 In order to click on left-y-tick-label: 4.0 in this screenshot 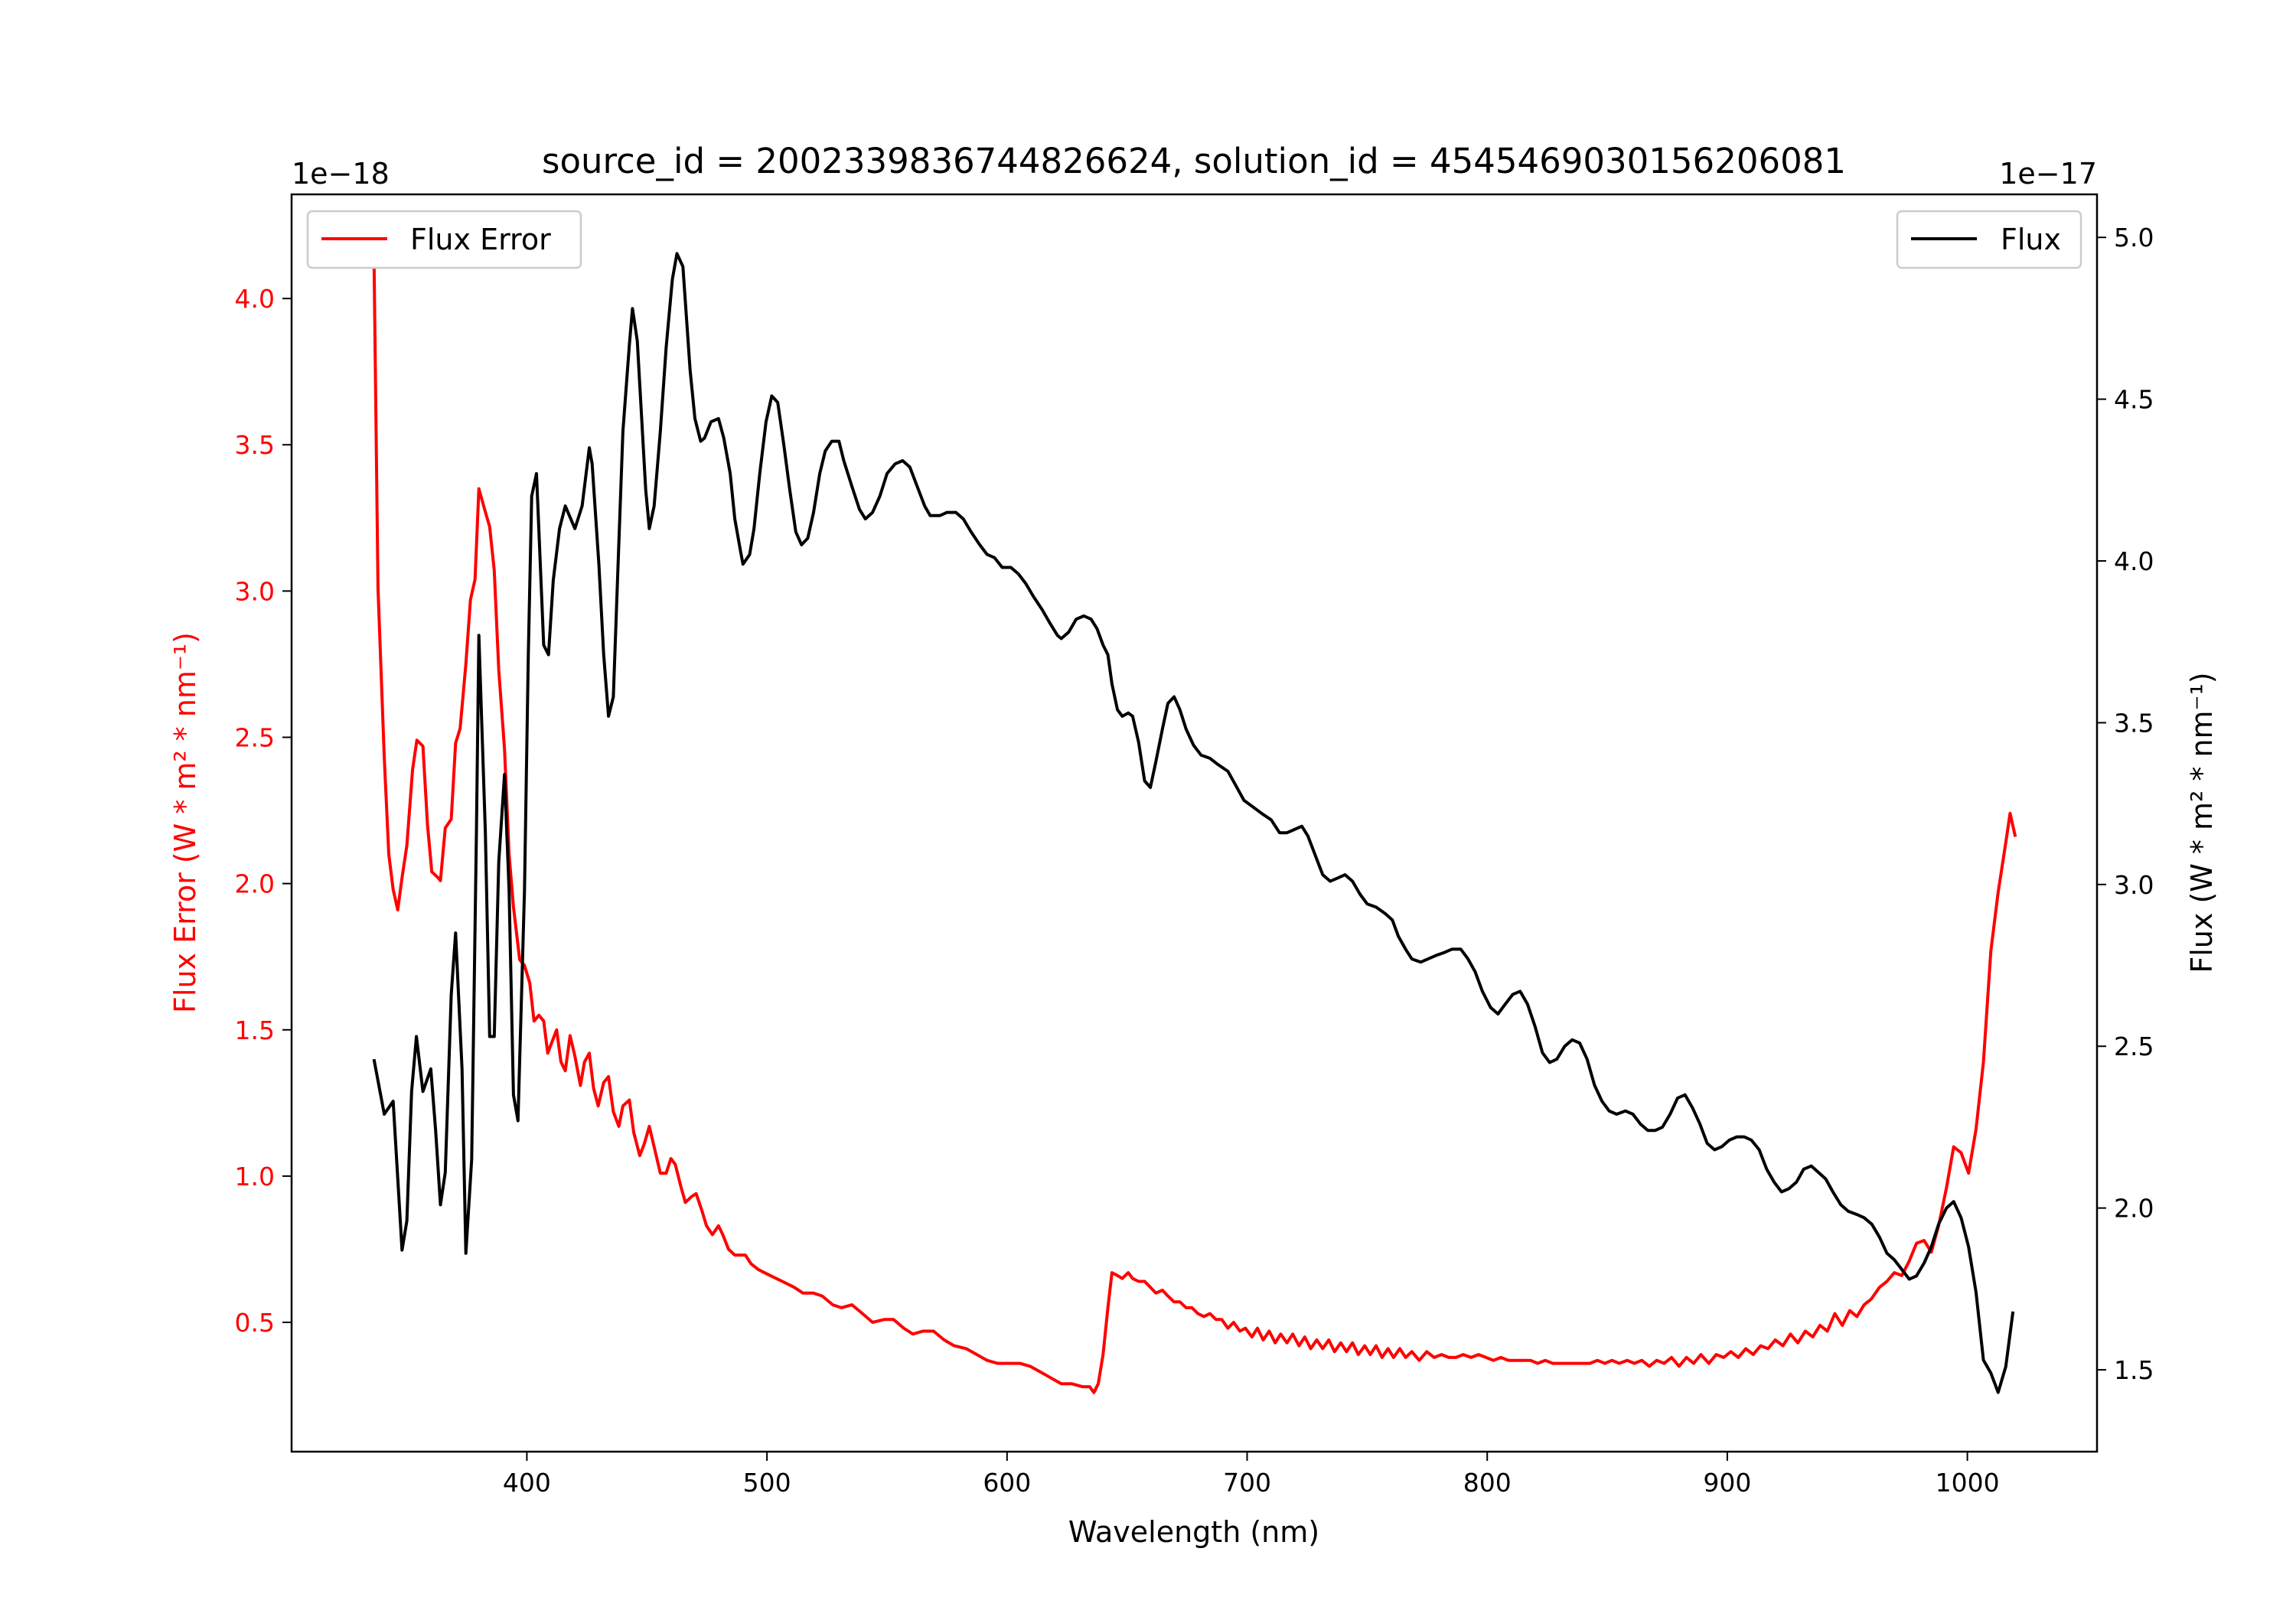, I will do `click(255, 299)`.